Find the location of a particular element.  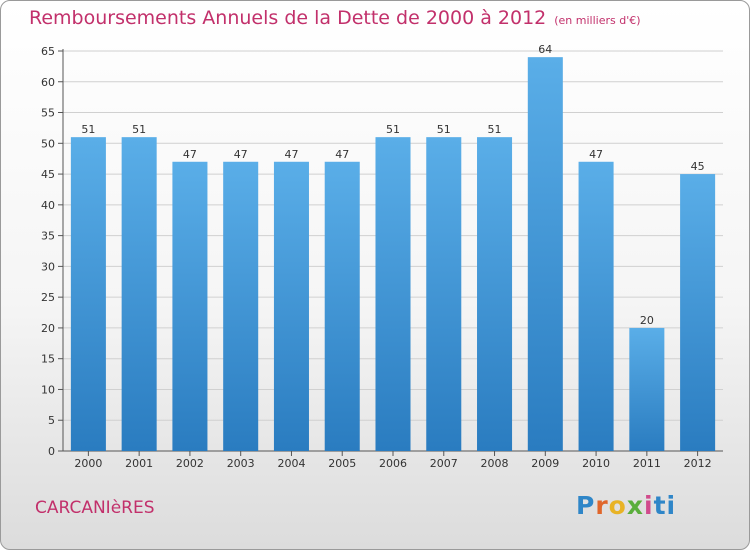

bar-2008 is located at coordinates (495, 294).